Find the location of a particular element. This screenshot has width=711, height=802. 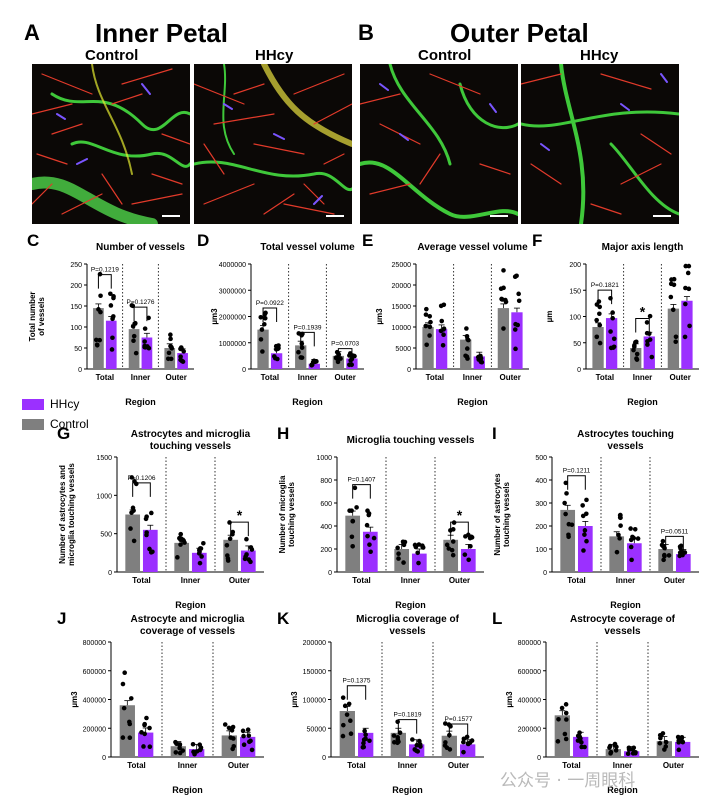

p-value-label: P=0.0703 is located at coordinates (345, 344).